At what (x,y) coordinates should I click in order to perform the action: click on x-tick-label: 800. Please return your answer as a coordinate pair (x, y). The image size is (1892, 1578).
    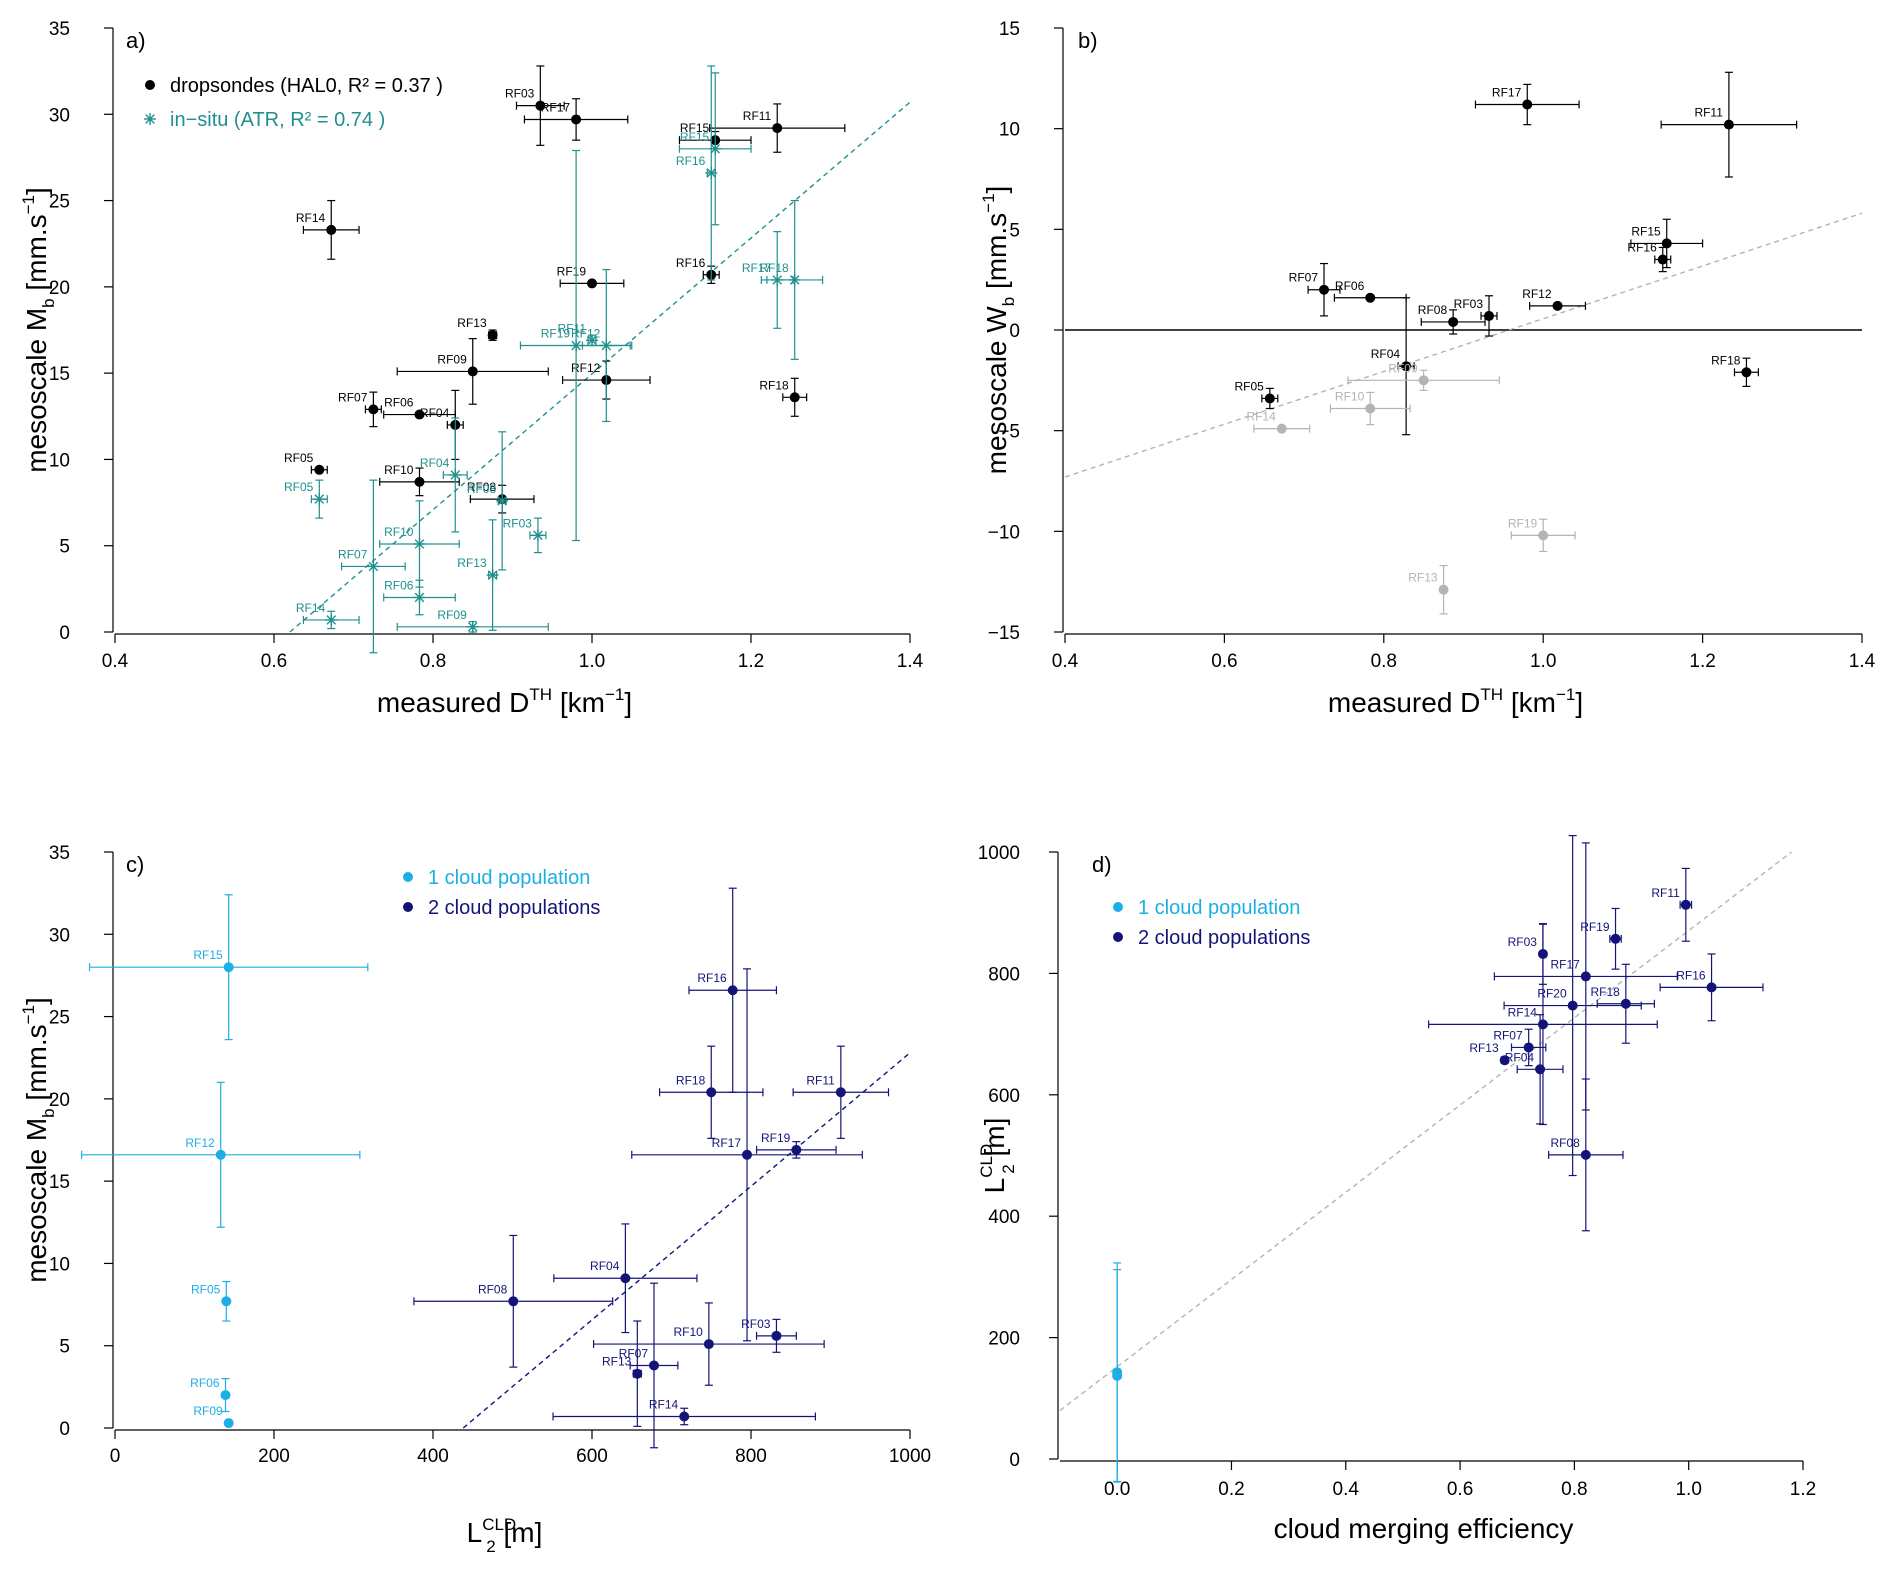
    Looking at the image, I should click on (751, 1456).